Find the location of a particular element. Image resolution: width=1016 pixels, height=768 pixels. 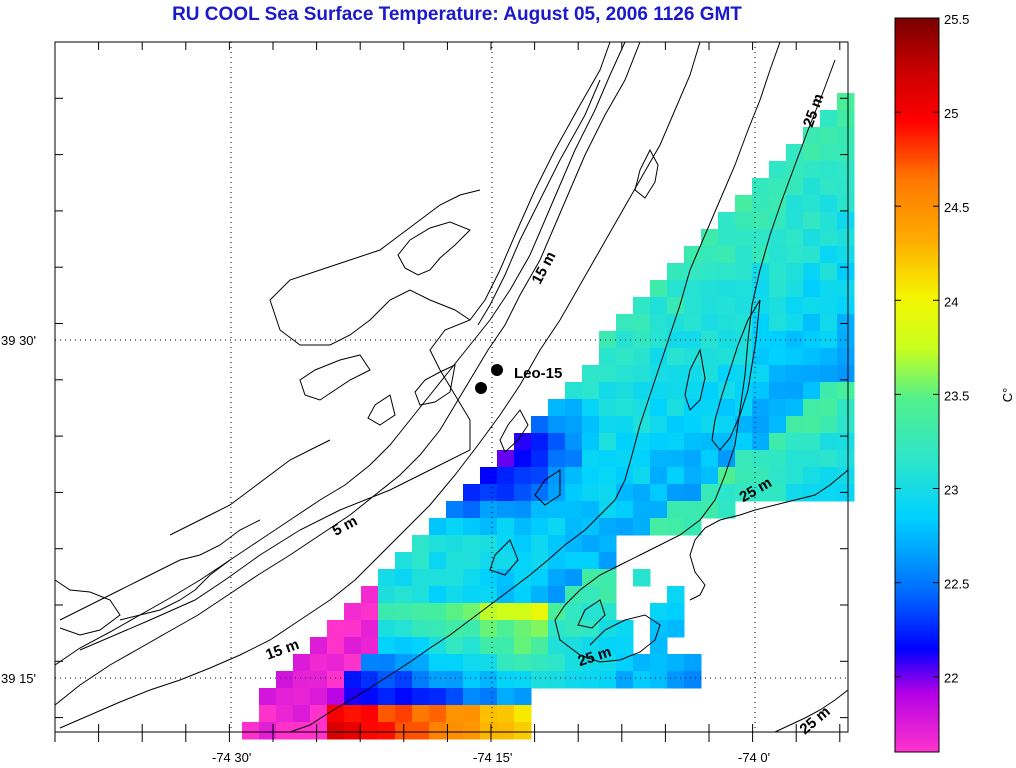

station-marker-inshore is located at coordinates (481, 388).